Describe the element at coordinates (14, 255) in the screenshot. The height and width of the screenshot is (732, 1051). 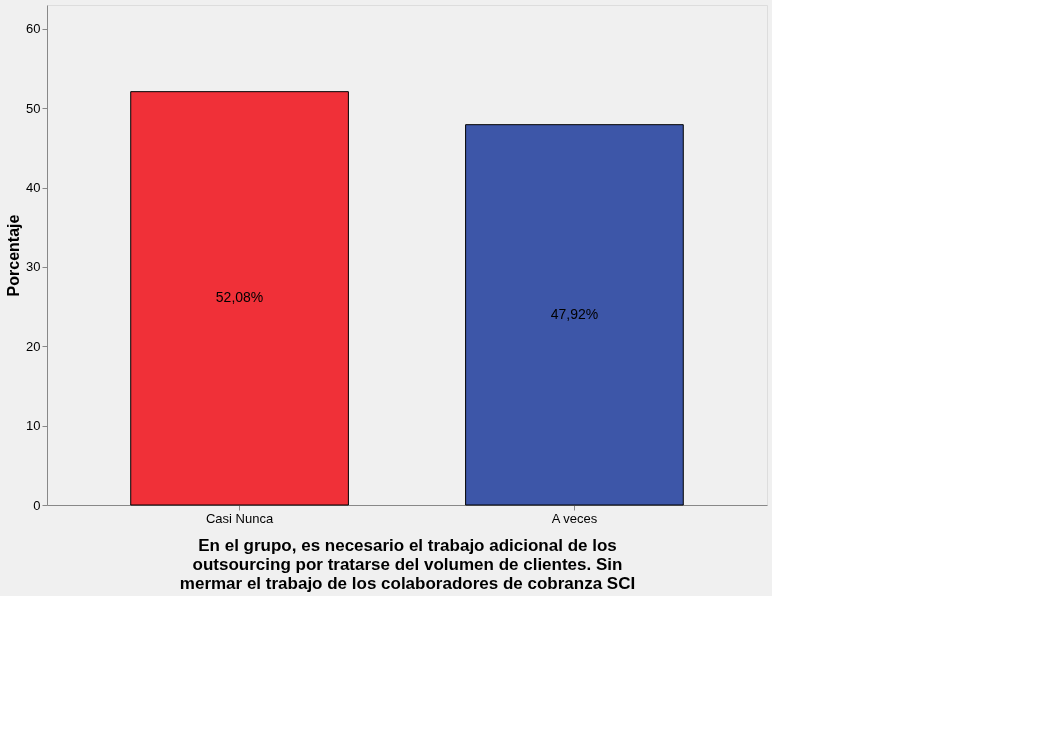
I see `y-axis-title: Porcentaje` at that location.